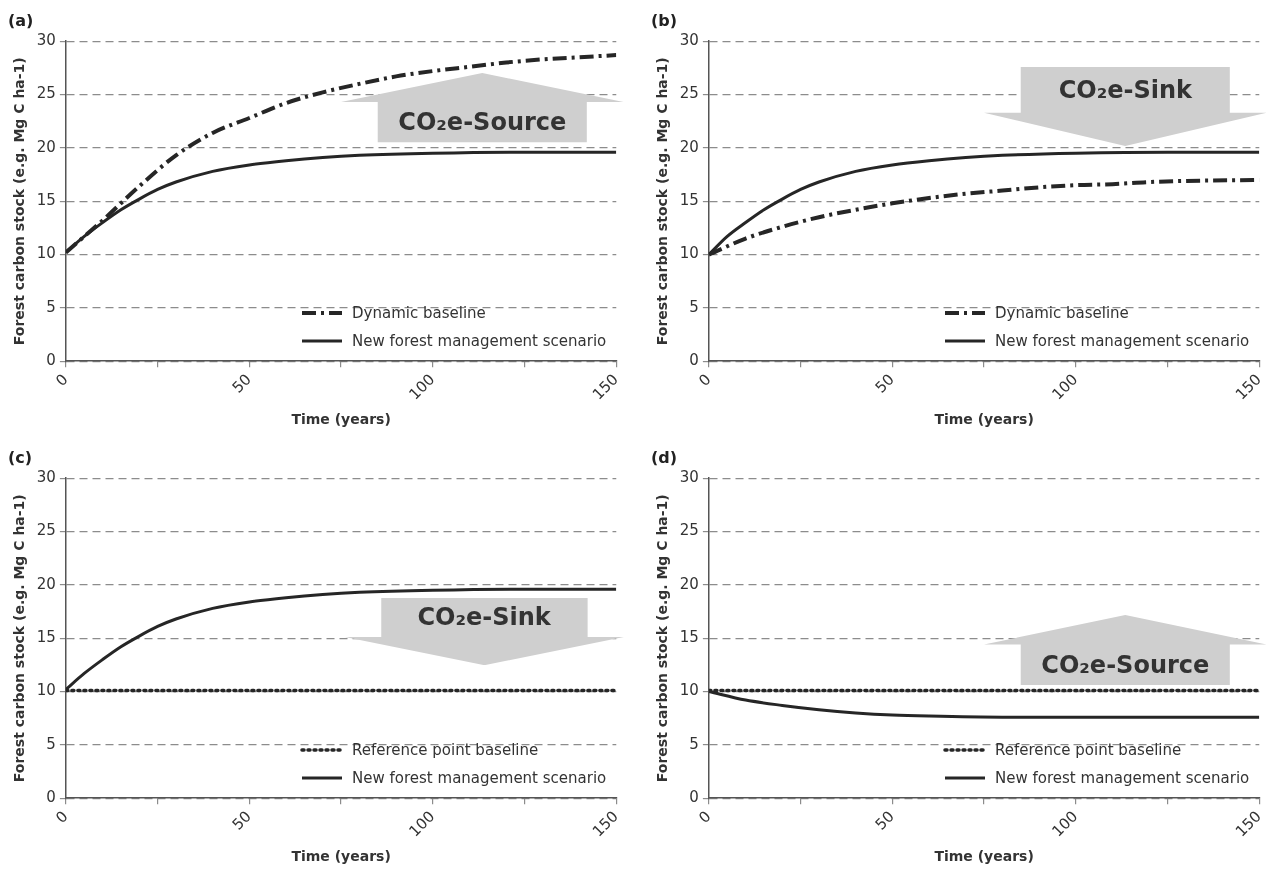 The width and height of the screenshot is (1285, 882). What do you see at coordinates (20, 457) in the screenshot?
I see `chart-title: (c)` at bounding box center [20, 457].